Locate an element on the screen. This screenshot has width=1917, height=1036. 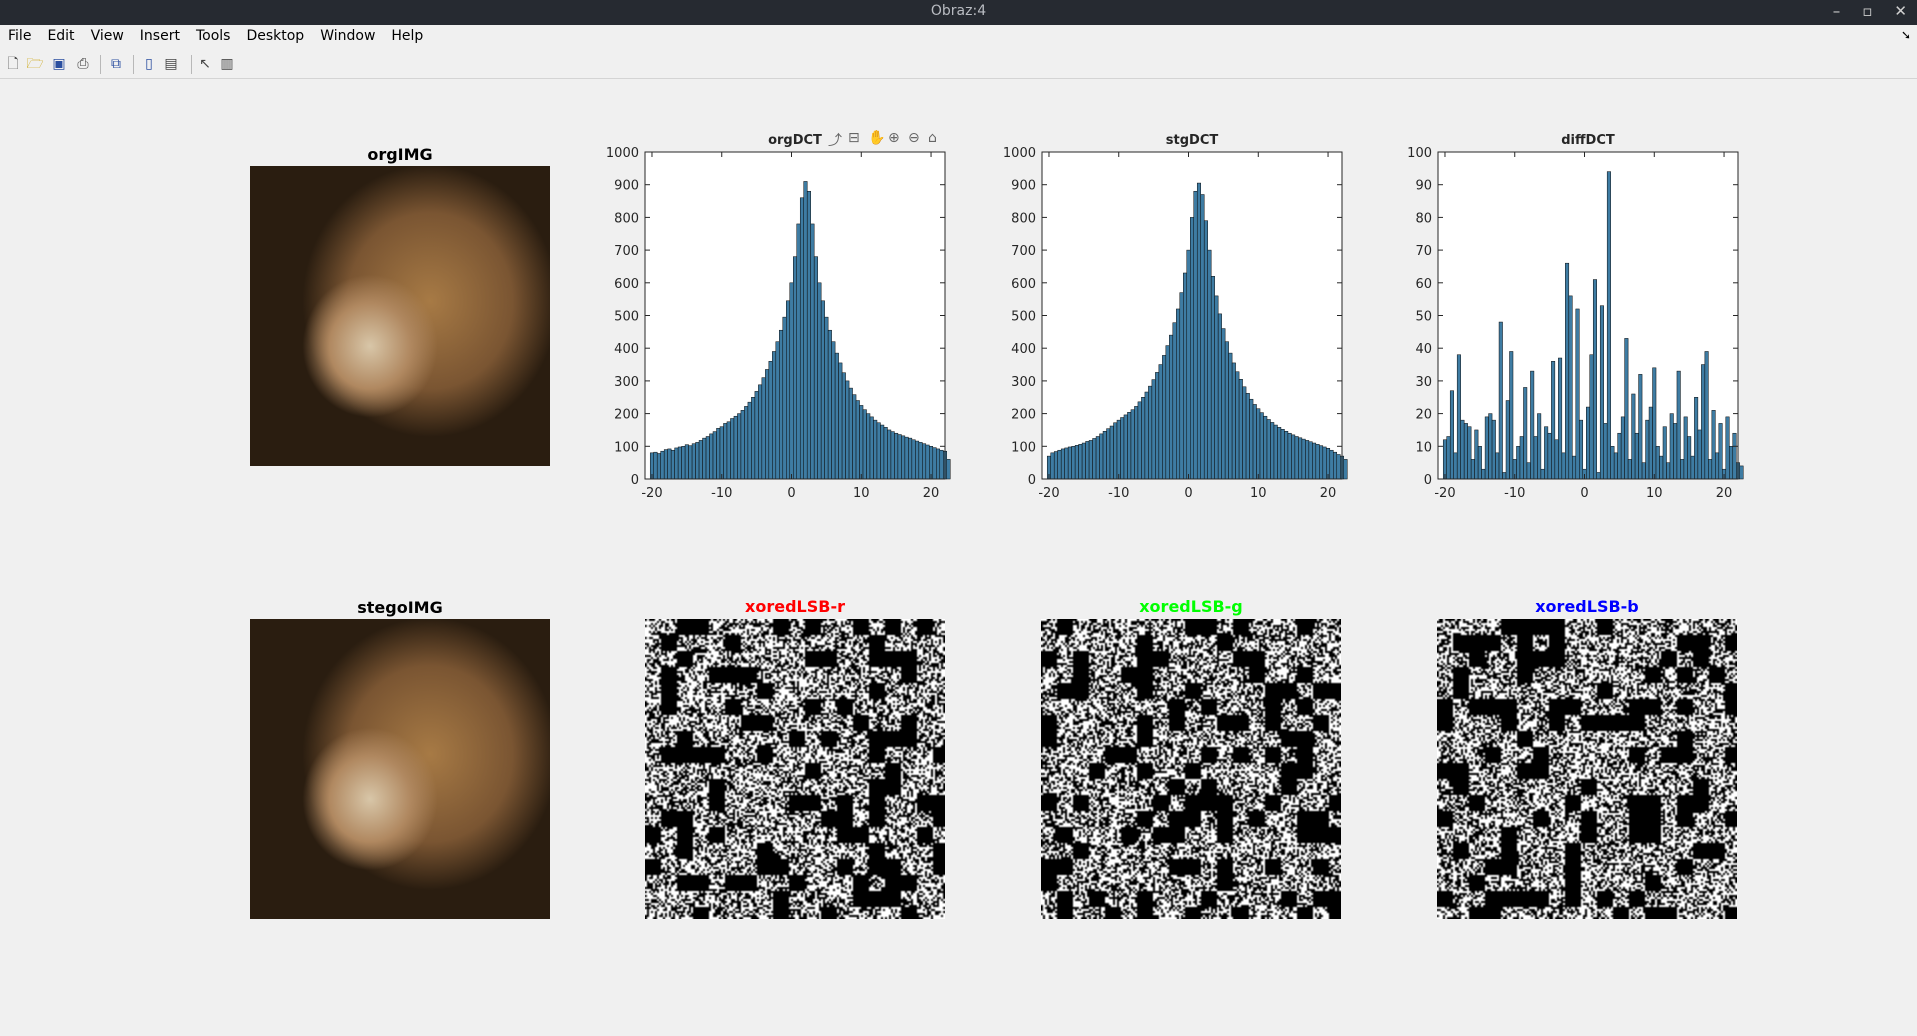
minimize-icon: – is located at coordinates (1836, 11).